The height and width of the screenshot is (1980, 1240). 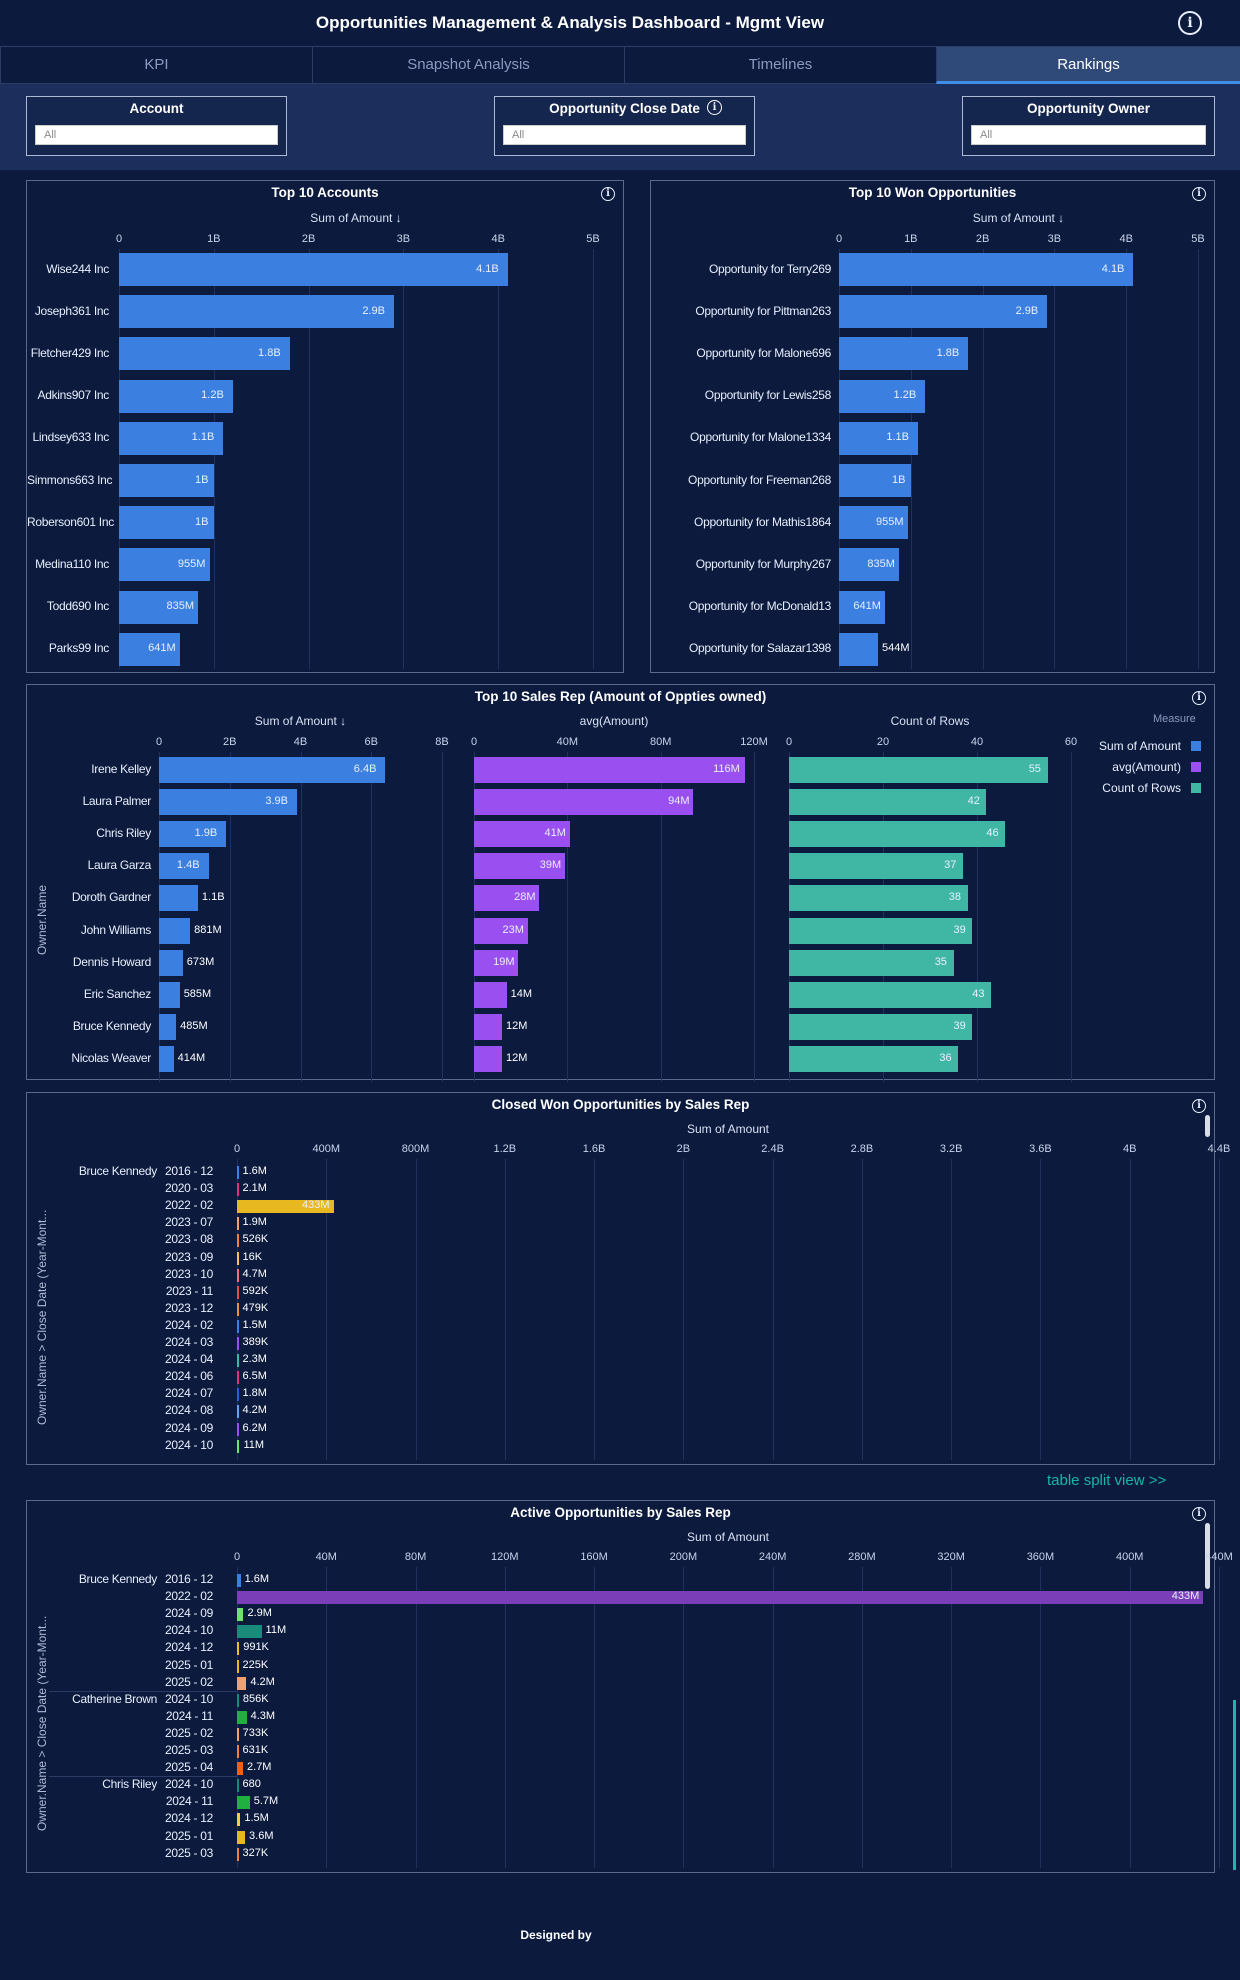 I want to click on page-scroll-edge, so click(x=1234, y=1785).